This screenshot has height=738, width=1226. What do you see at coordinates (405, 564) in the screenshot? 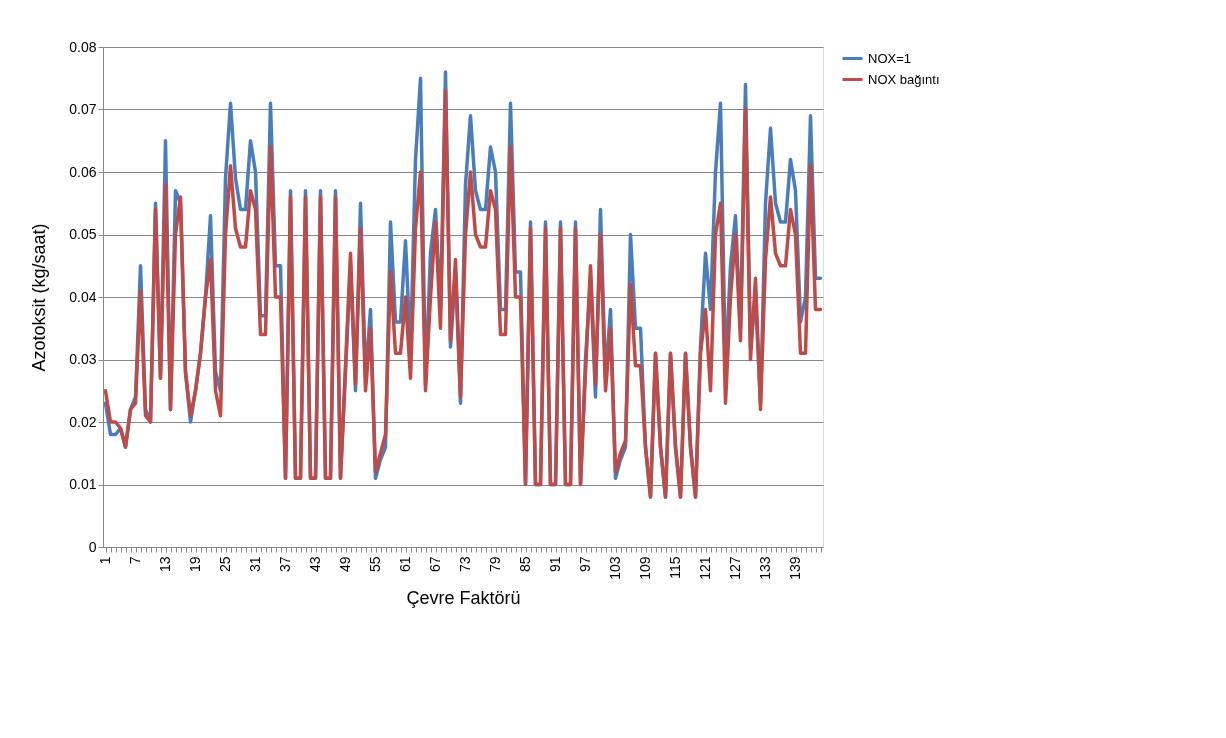
I see `x-tick-label: 61` at bounding box center [405, 564].